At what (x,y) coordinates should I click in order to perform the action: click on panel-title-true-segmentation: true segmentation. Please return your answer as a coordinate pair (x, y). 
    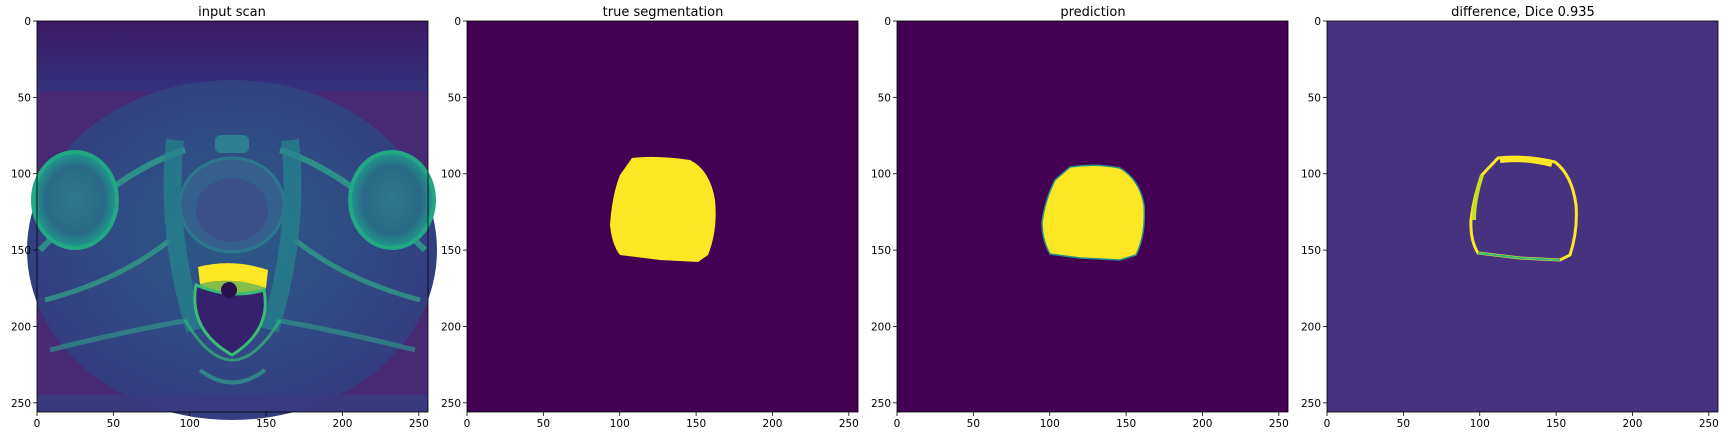
    Looking at the image, I should click on (663, 12).